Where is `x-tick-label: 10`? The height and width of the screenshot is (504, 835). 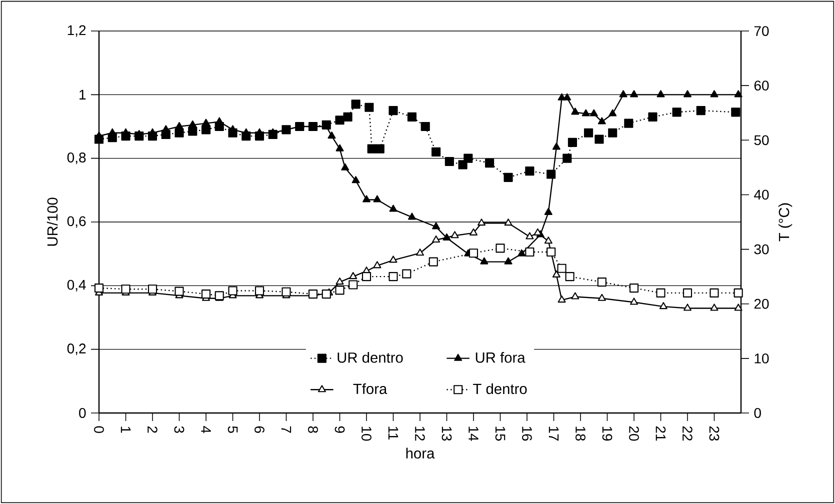 x-tick-label: 10 is located at coordinates (367, 433).